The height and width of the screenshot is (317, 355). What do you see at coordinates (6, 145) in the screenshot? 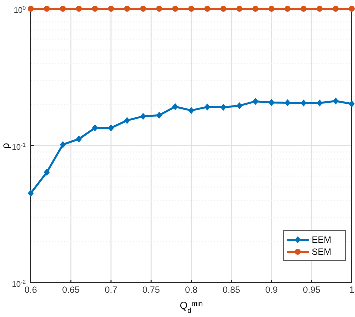
I see `y-axis-title: ρ` at bounding box center [6, 145].